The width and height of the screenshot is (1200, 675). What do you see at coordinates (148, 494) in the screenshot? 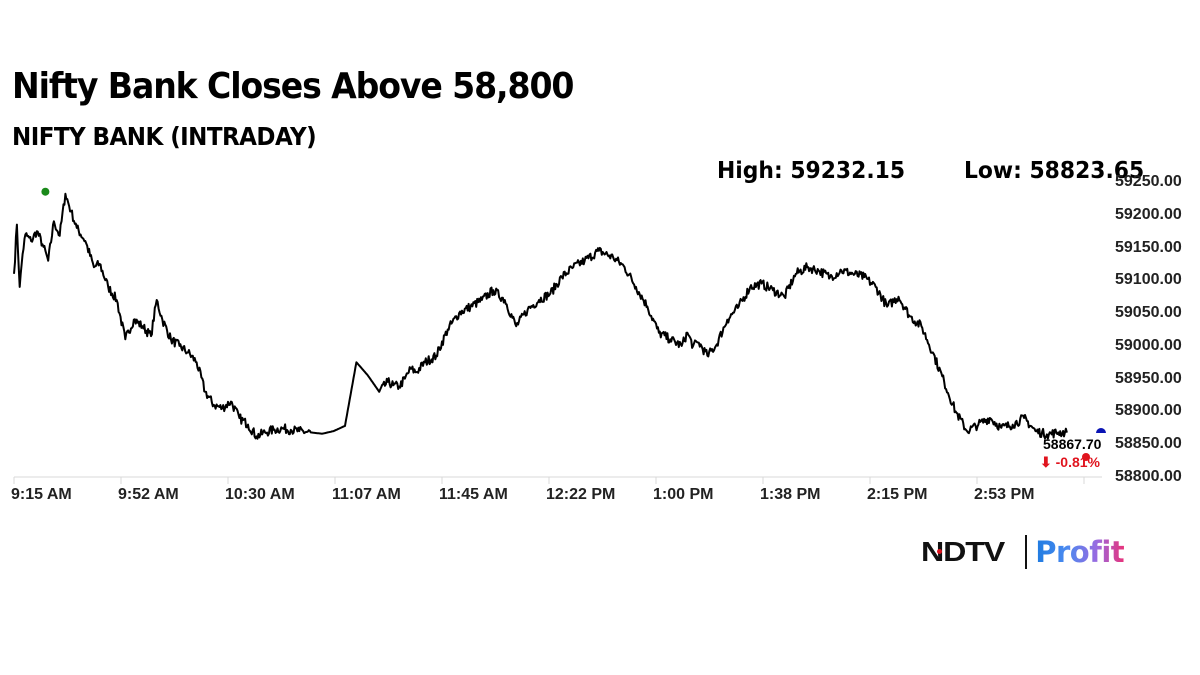
I see `x-tick-label: 9:52 AM` at bounding box center [148, 494].